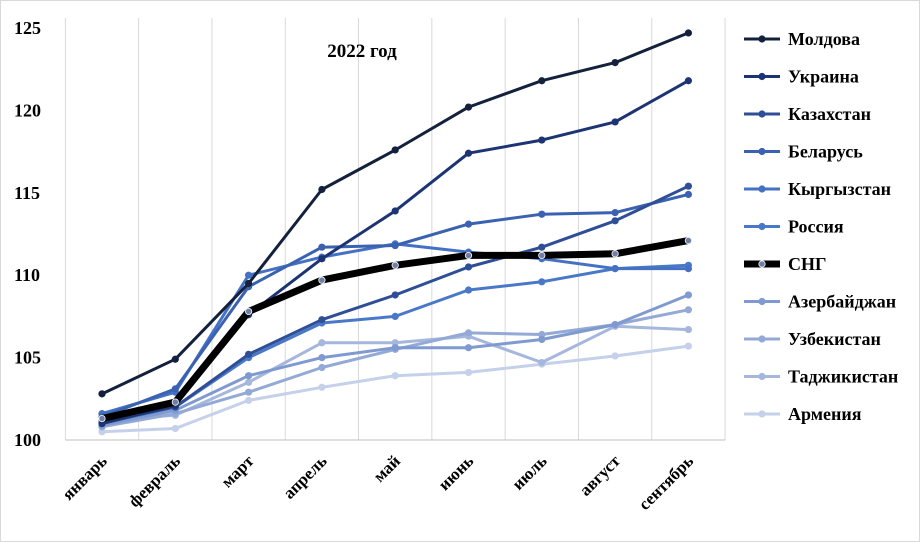  I want to click on legend-item: Украина, so click(801, 77).